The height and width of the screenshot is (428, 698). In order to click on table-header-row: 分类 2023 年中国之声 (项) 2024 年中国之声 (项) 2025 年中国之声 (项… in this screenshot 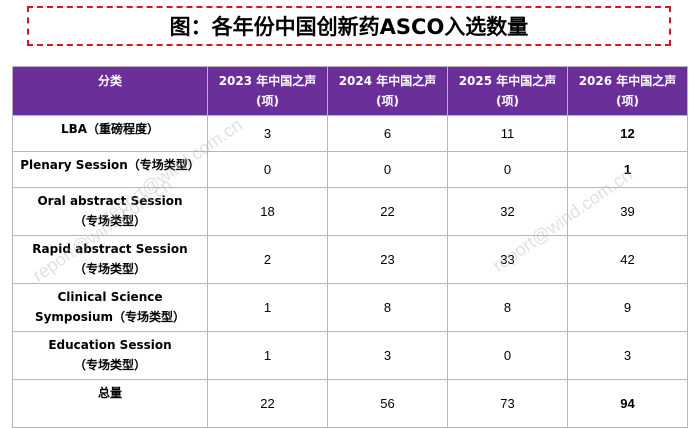, I will do `click(350, 91)`.